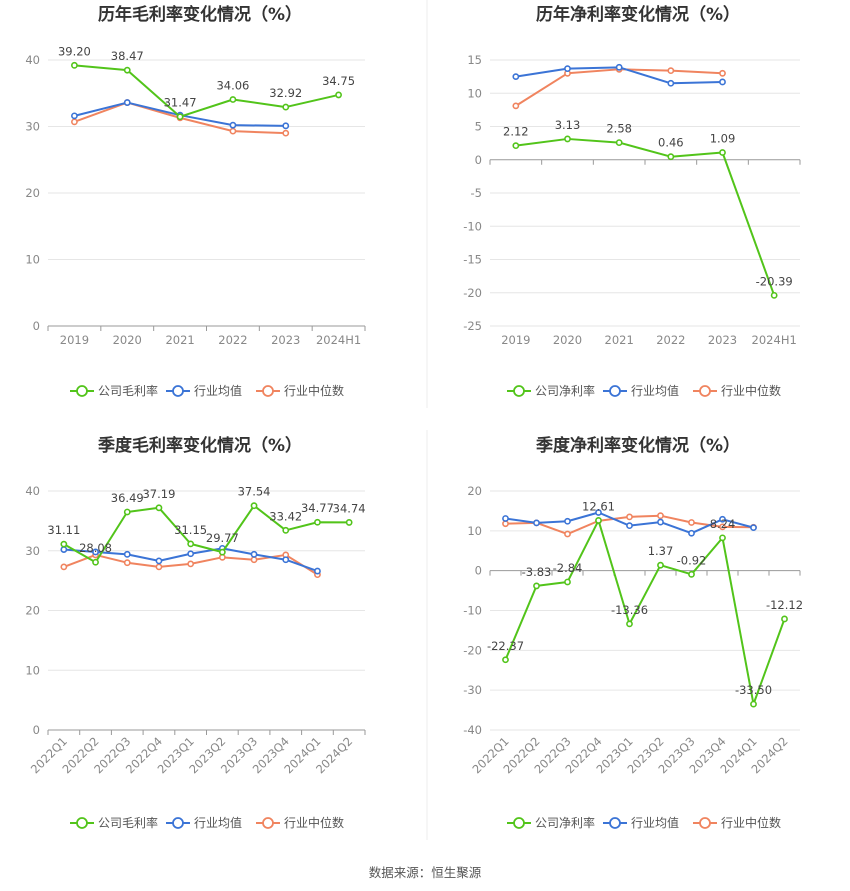 This screenshot has height=891, width=850. What do you see at coordinates (127, 498) in the screenshot?
I see `data-label: 36.49` at bounding box center [127, 498].